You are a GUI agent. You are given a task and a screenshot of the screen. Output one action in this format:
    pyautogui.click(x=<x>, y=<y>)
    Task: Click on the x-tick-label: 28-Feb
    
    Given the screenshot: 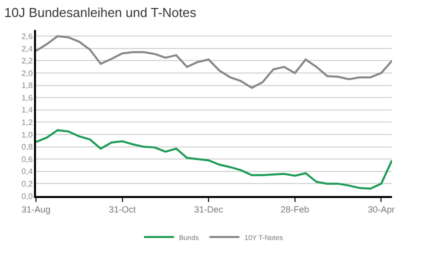 What is the action you would take?
    pyautogui.click(x=295, y=209)
    